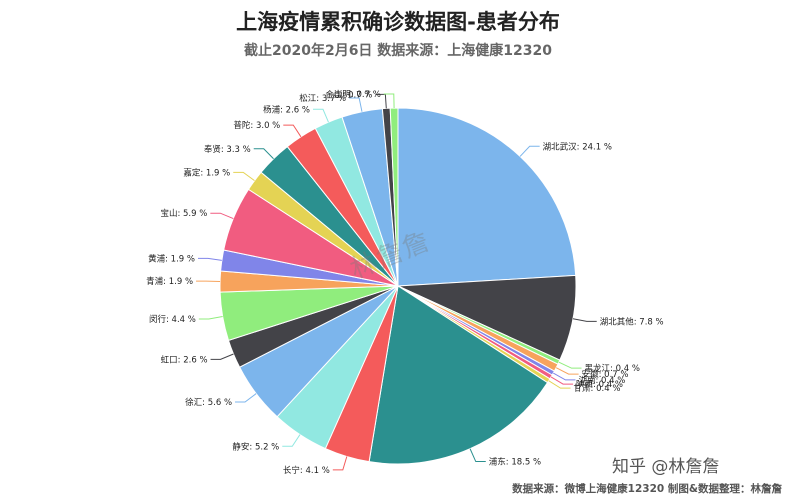 The height and width of the screenshot is (500, 796). I want to click on pie-label-9: 静安: 5.2 %, so click(255, 446).